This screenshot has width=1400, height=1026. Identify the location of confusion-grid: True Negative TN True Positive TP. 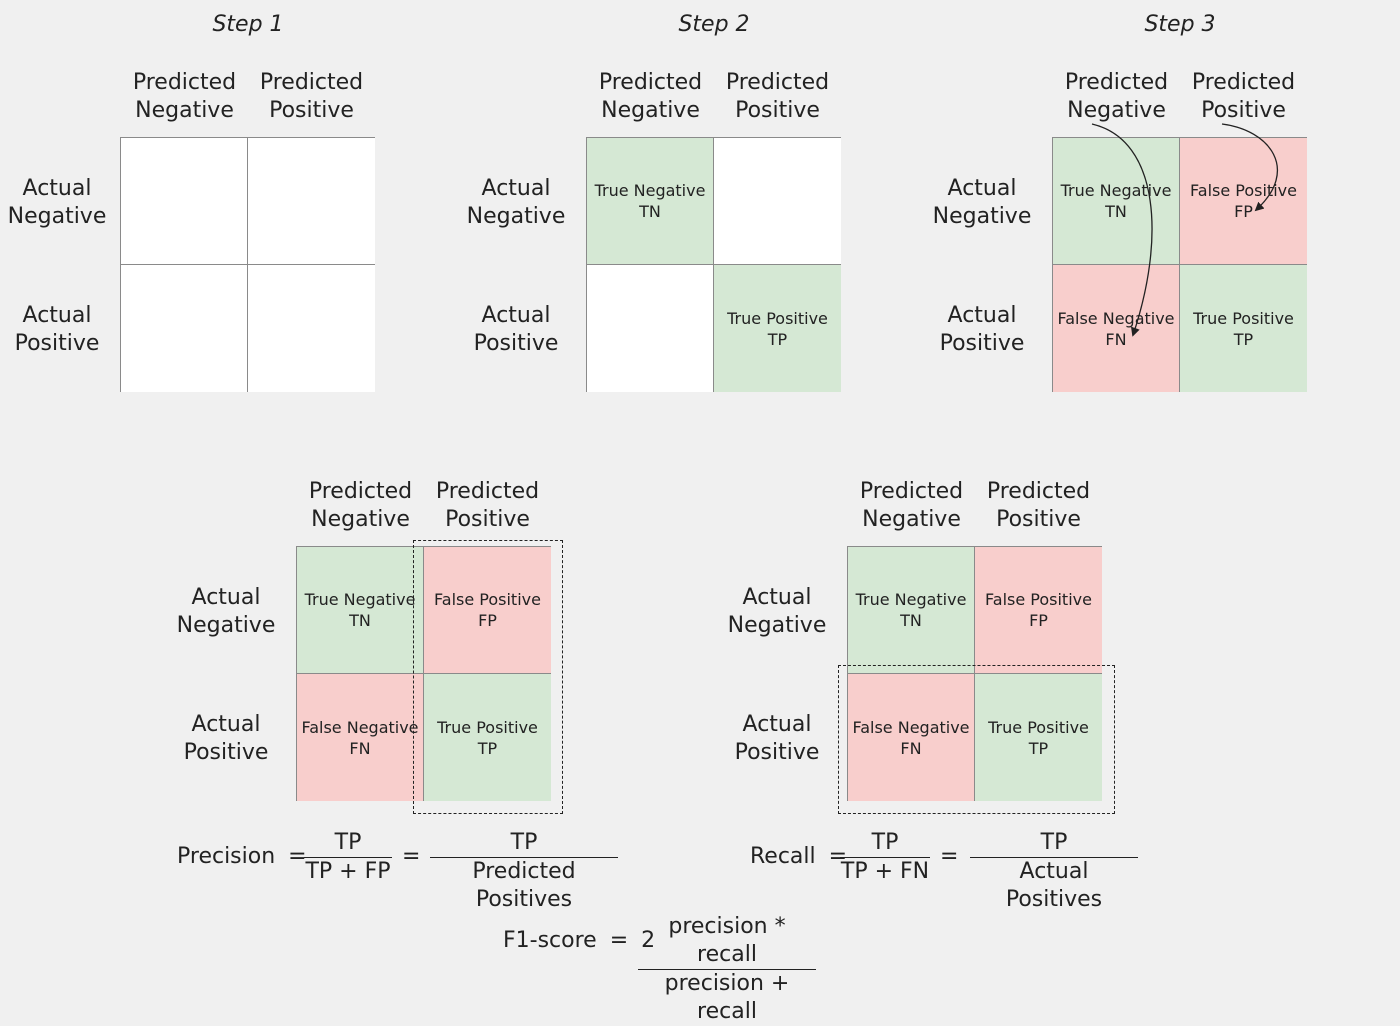
(713, 264).